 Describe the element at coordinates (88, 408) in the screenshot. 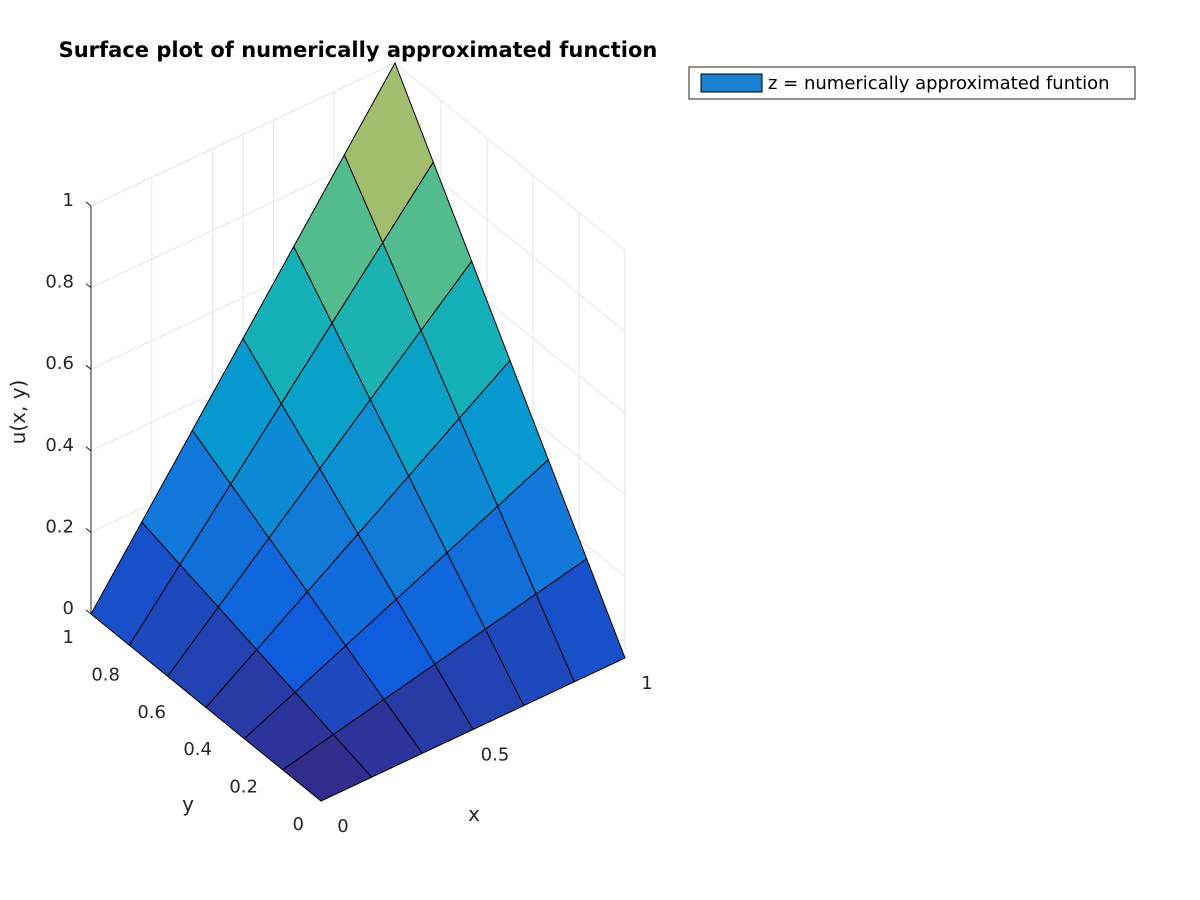

I see `axes-layer` at that location.